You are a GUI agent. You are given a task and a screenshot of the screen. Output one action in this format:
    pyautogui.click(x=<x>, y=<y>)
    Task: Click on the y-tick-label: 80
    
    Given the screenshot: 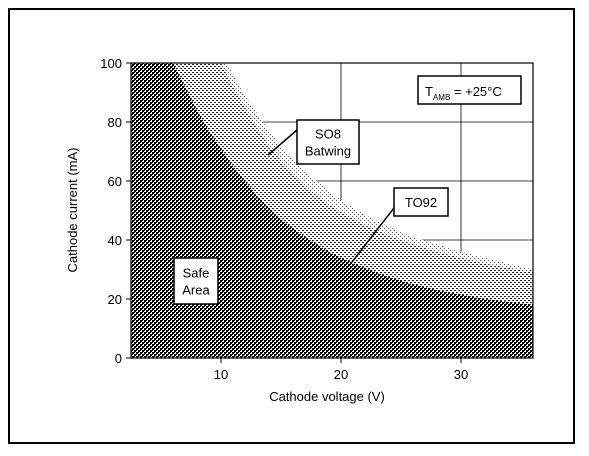 What is the action you would take?
    pyautogui.click(x=115, y=122)
    